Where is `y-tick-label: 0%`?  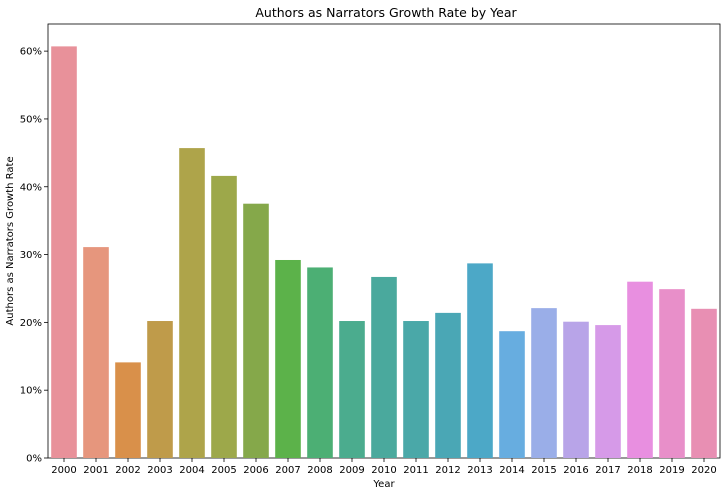 y-tick-label: 0% is located at coordinates (34, 459).